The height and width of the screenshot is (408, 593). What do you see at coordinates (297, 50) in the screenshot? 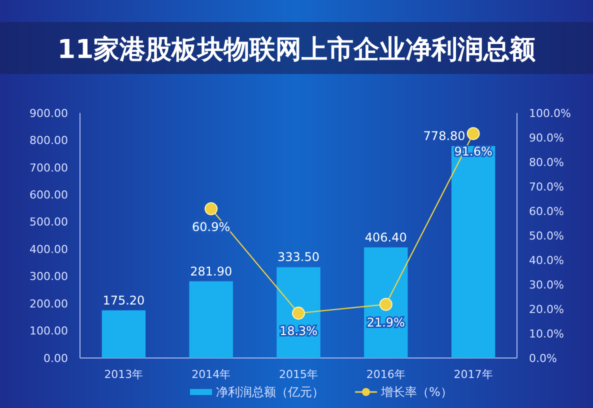
I see `chart-title: 11家港股板块物联网上市企业净利润总额` at bounding box center [297, 50].